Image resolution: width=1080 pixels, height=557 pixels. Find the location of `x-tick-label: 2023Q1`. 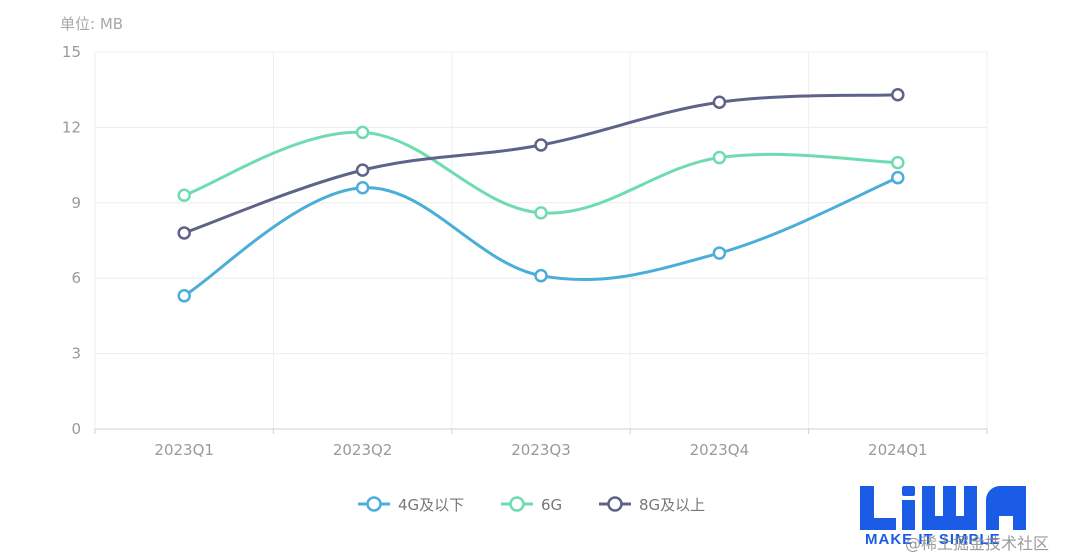

x-tick-label: 2023Q1 is located at coordinates (184, 450).